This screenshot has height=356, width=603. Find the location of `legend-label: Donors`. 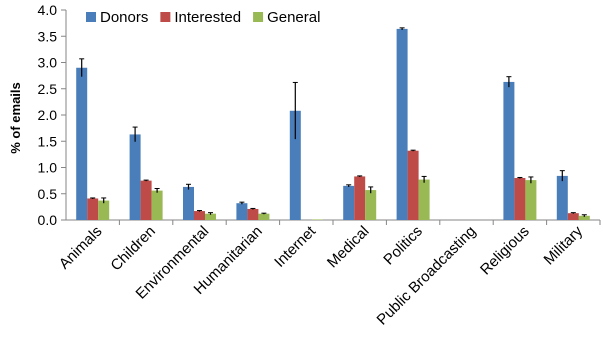

legend-label: Donors is located at coordinates (124, 17).